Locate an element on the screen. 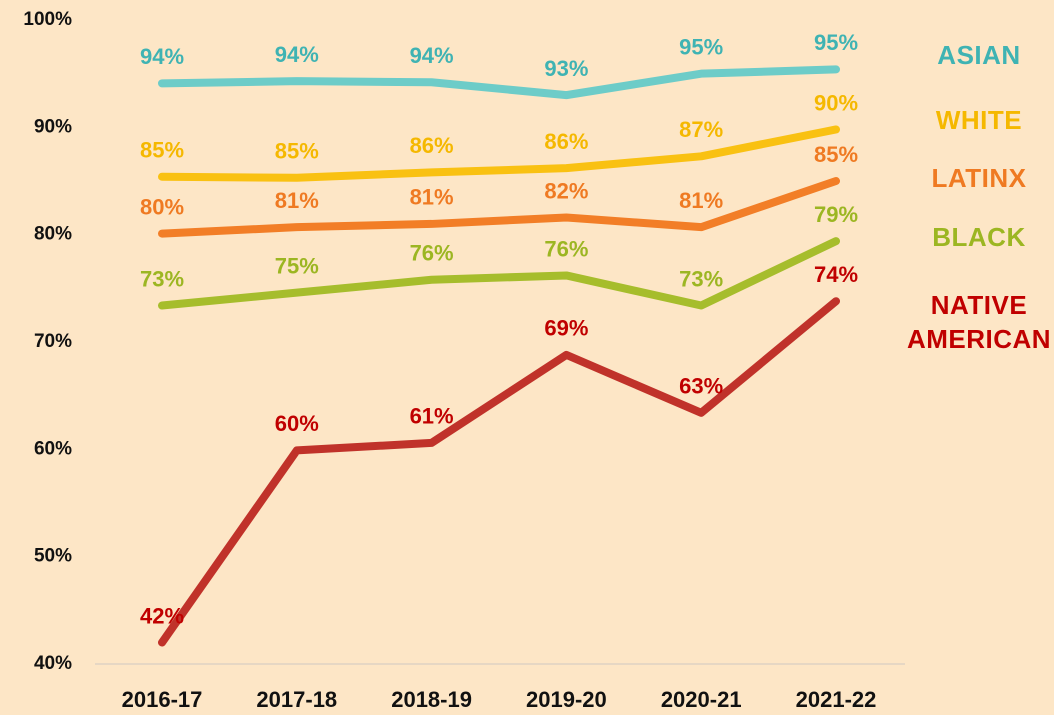 The width and height of the screenshot is (1054, 715). legend-entry: NATIVE AMERICAN is located at coordinates (979, 322).